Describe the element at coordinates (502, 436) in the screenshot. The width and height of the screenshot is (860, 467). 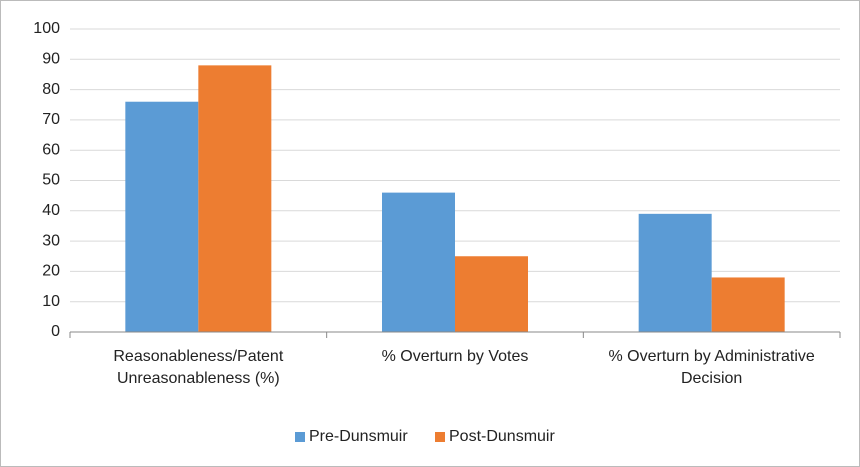
I see `legend-label: Post-Dunsmuir` at that location.